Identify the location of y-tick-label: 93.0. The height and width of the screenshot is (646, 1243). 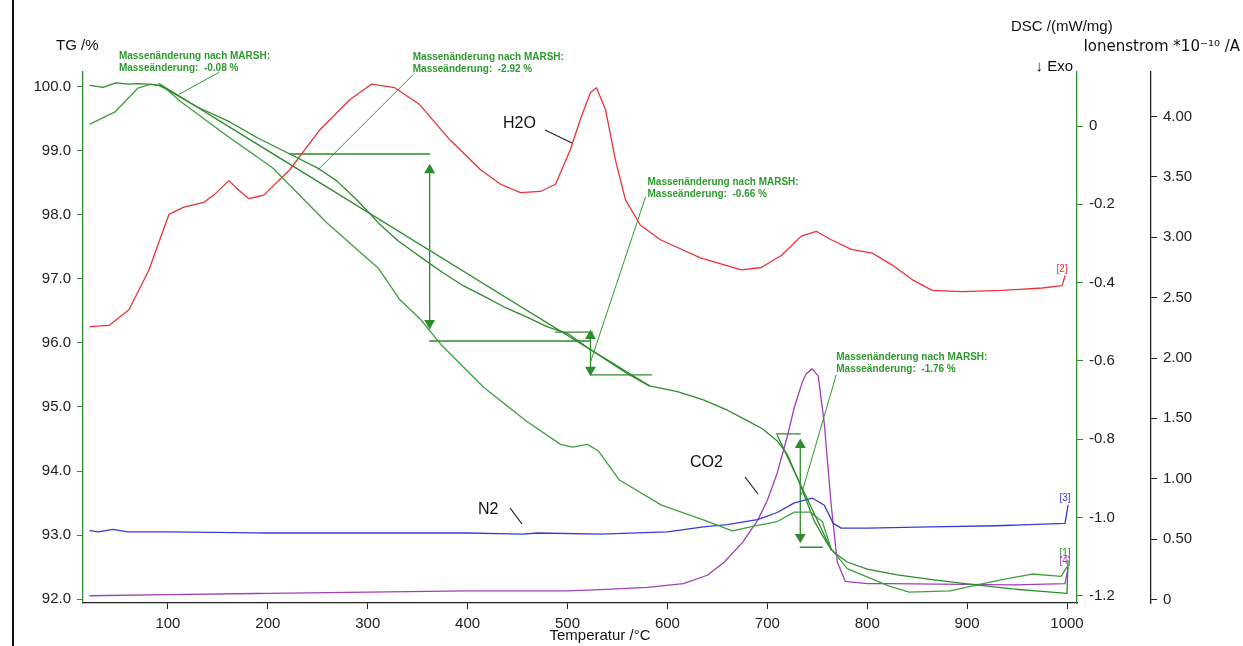
(56, 534).